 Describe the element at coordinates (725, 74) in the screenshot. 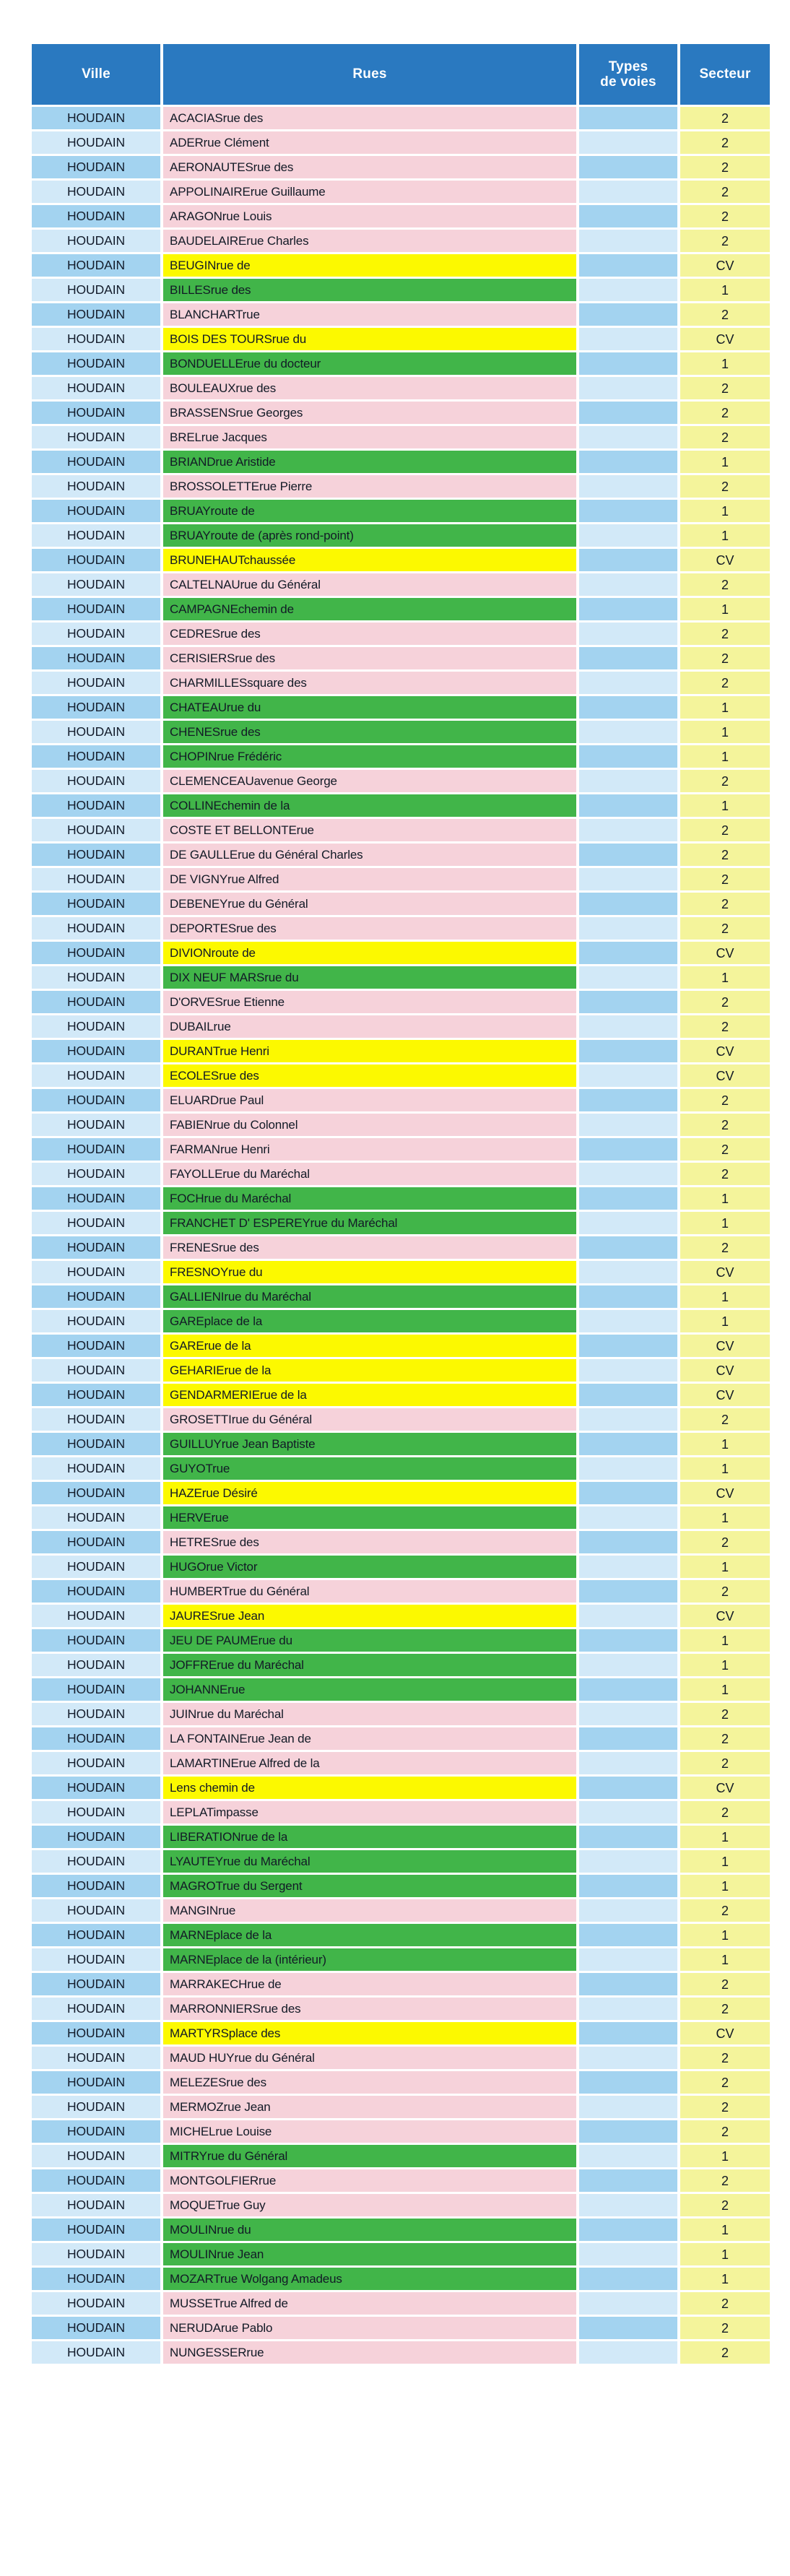

I see `column-header-secteur: Secteur` at that location.